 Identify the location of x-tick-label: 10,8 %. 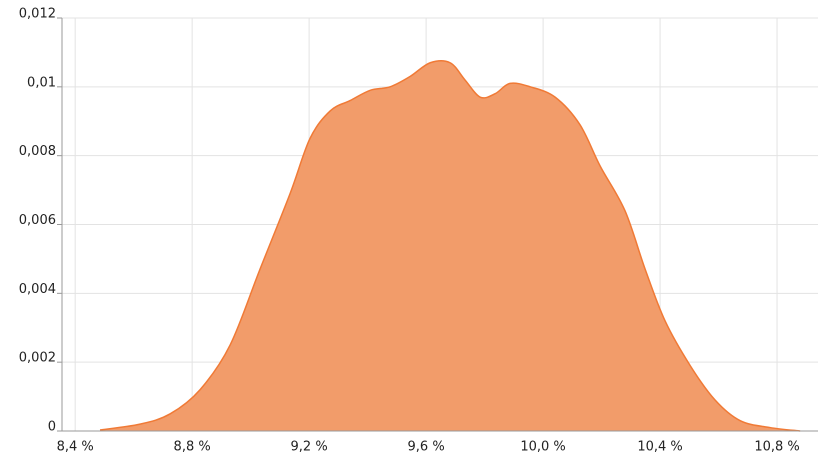
(776, 447).